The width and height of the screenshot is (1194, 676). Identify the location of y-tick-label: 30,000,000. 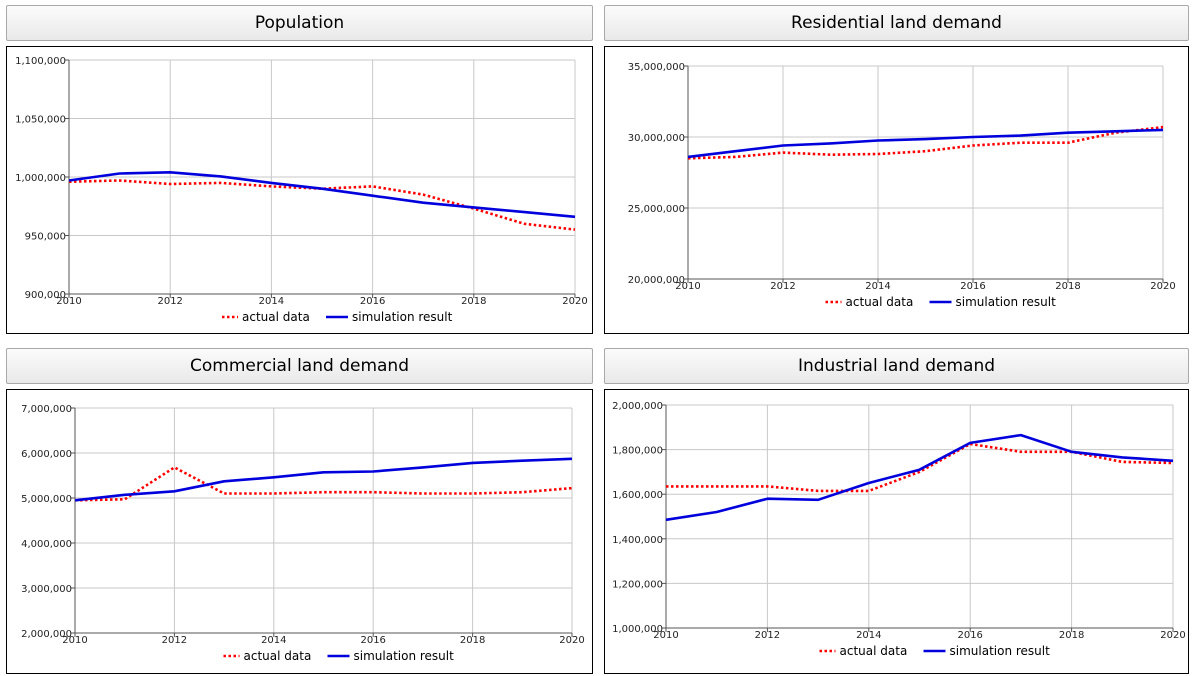
(656, 138).